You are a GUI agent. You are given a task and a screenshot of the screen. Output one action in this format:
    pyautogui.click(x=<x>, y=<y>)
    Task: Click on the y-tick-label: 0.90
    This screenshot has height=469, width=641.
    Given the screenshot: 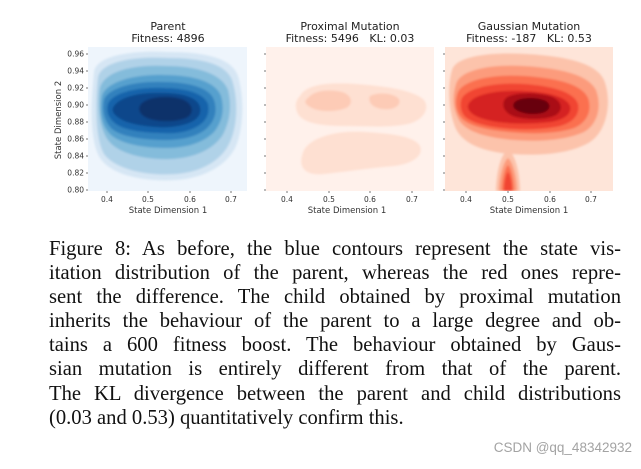 What is the action you would take?
    pyautogui.click(x=75, y=105)
    